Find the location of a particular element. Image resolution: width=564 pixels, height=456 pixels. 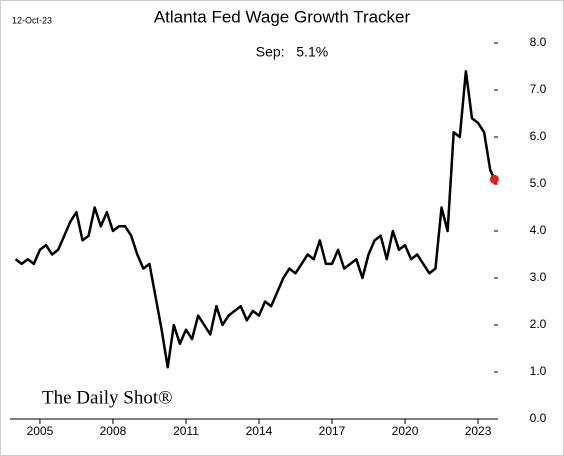

y-tick-label: 7.0 is located at coordinates (538, 89).